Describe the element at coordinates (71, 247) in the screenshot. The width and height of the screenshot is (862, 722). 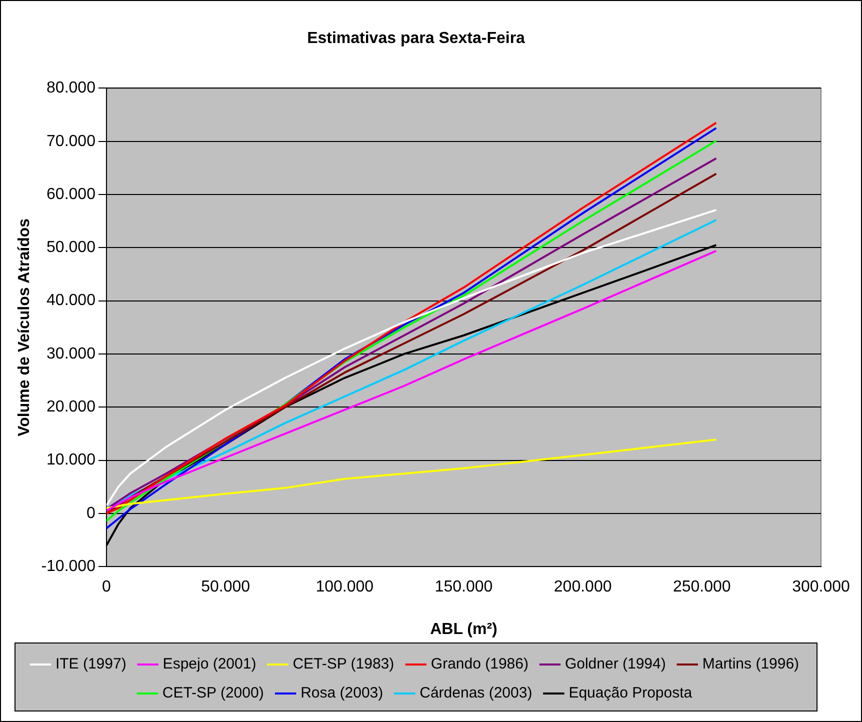
I see `y-tick-label: 50.000` at that location.